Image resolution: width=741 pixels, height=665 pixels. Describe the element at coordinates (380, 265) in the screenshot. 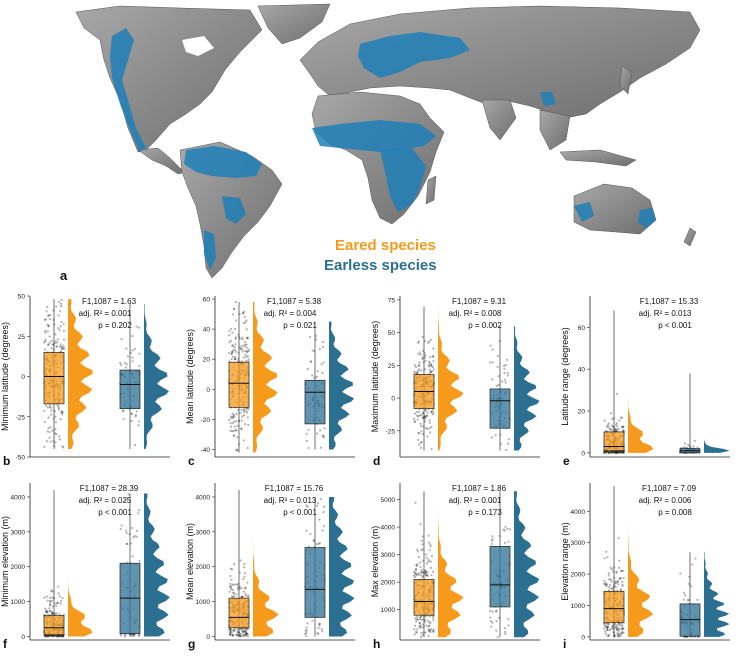

I see `legend-earless-species: Earless species` at that location.